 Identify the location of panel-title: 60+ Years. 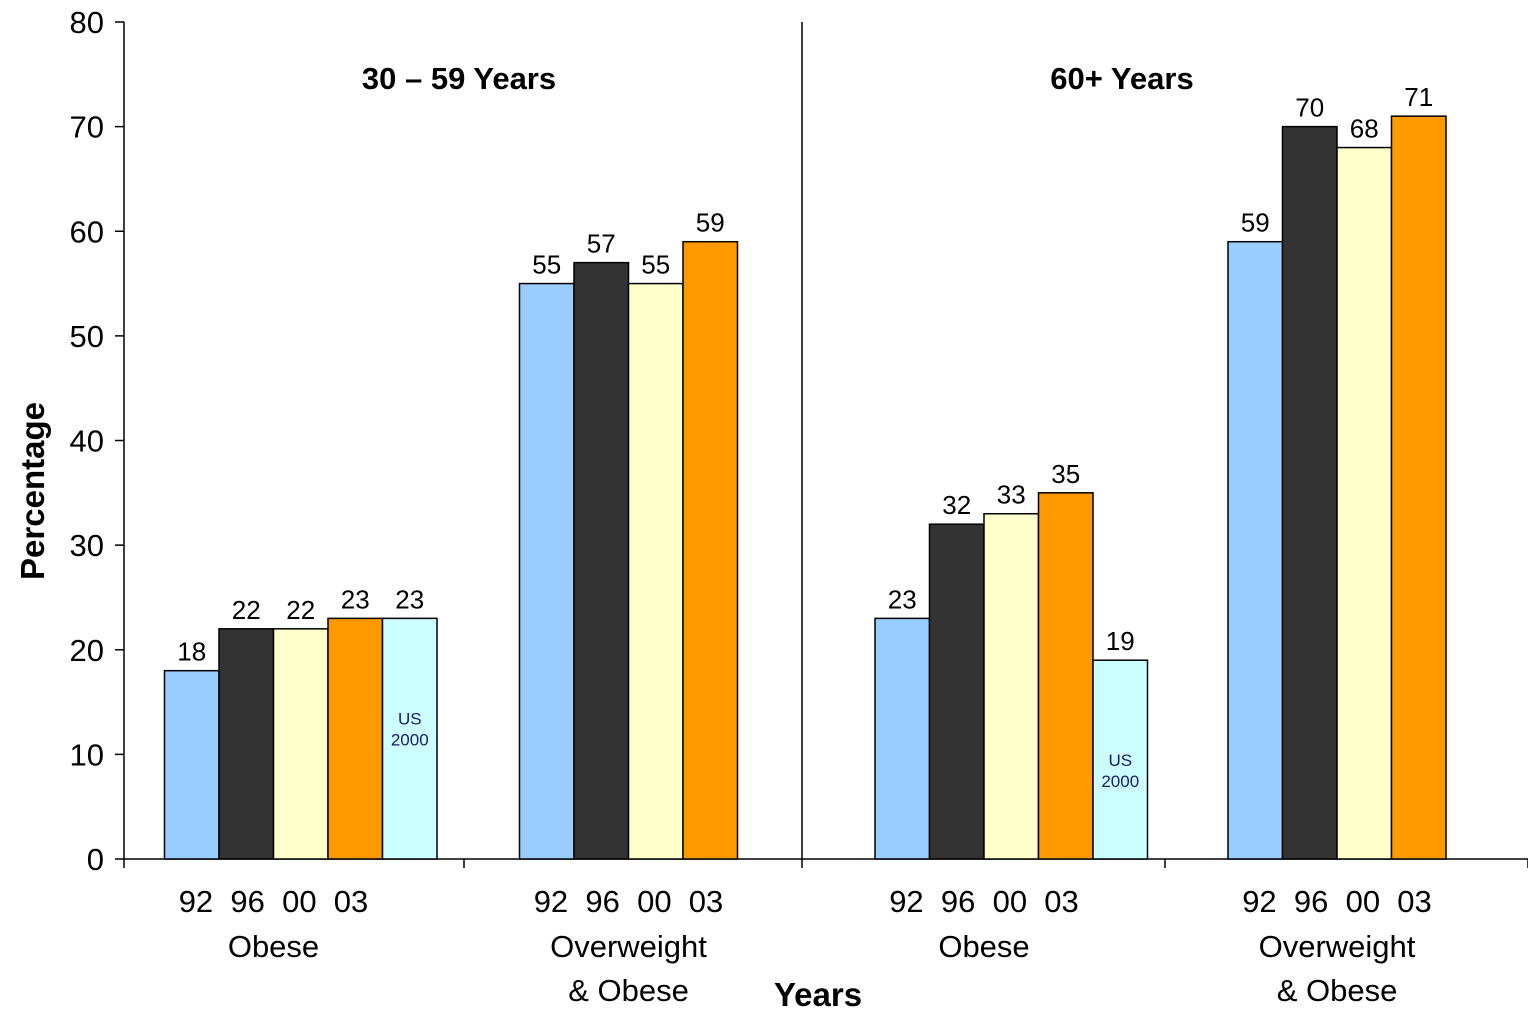
(1121, 78).